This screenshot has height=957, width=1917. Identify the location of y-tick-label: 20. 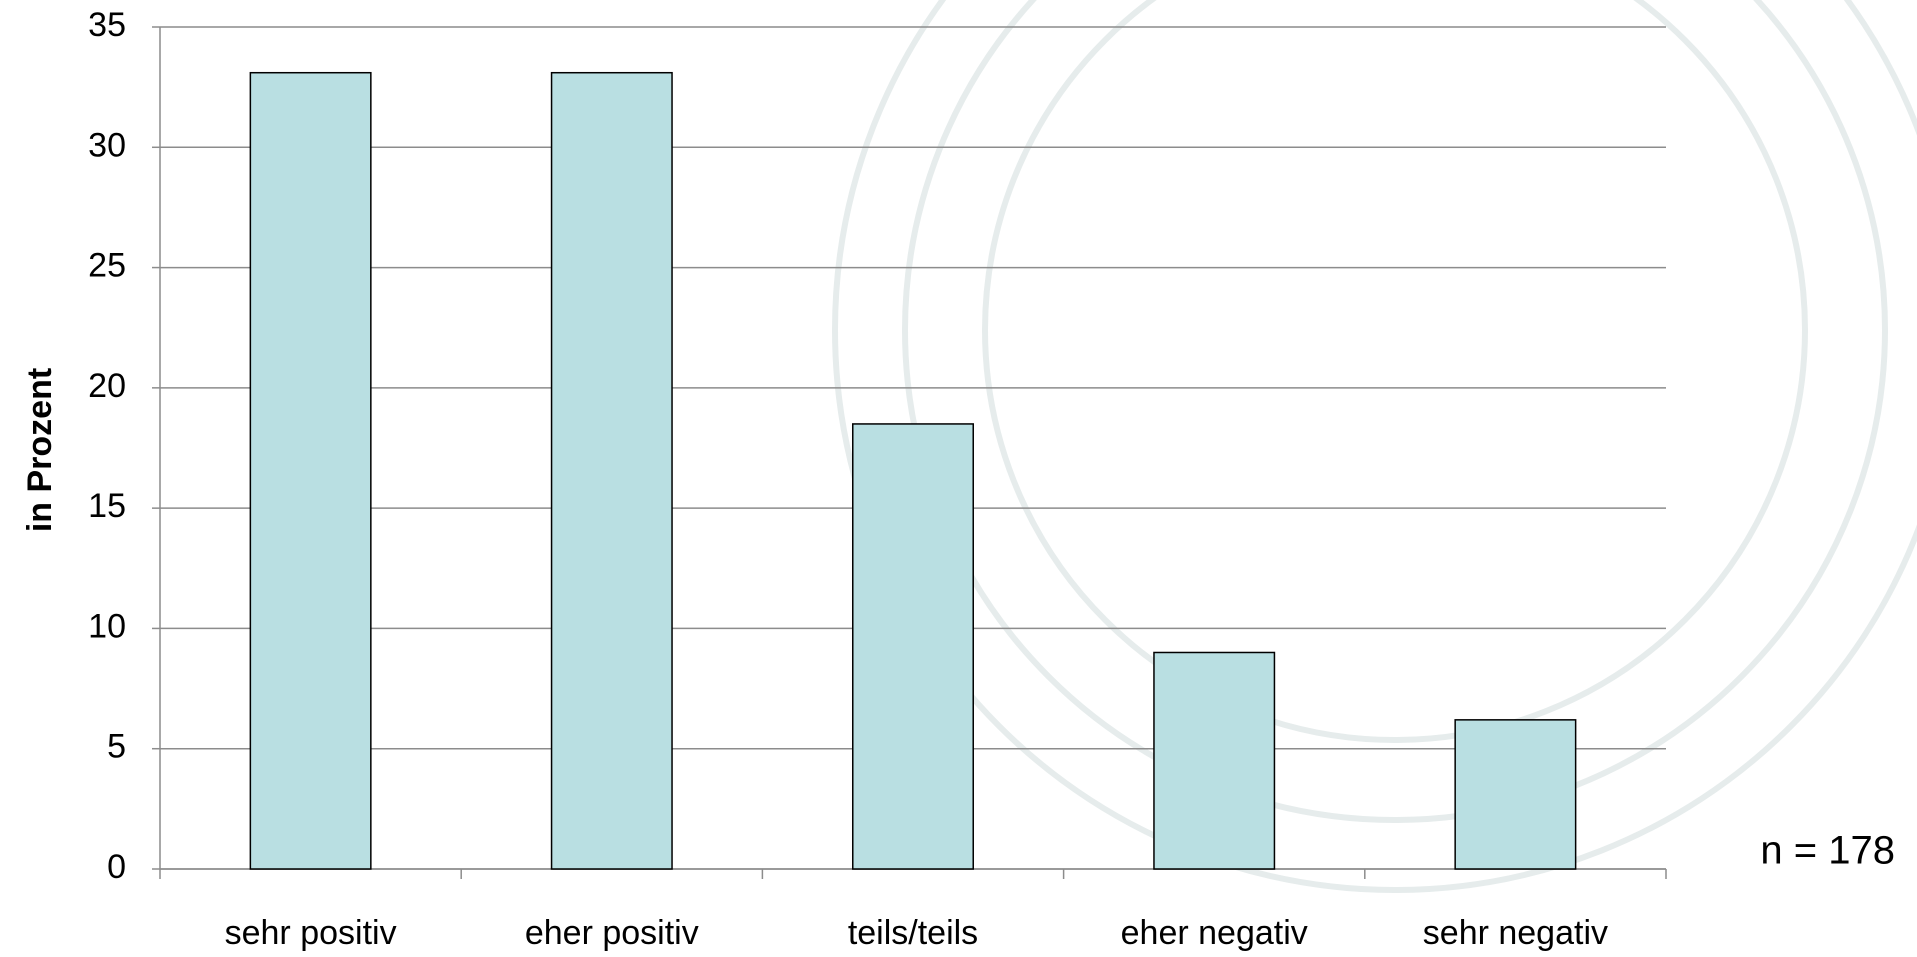
(107, 386).